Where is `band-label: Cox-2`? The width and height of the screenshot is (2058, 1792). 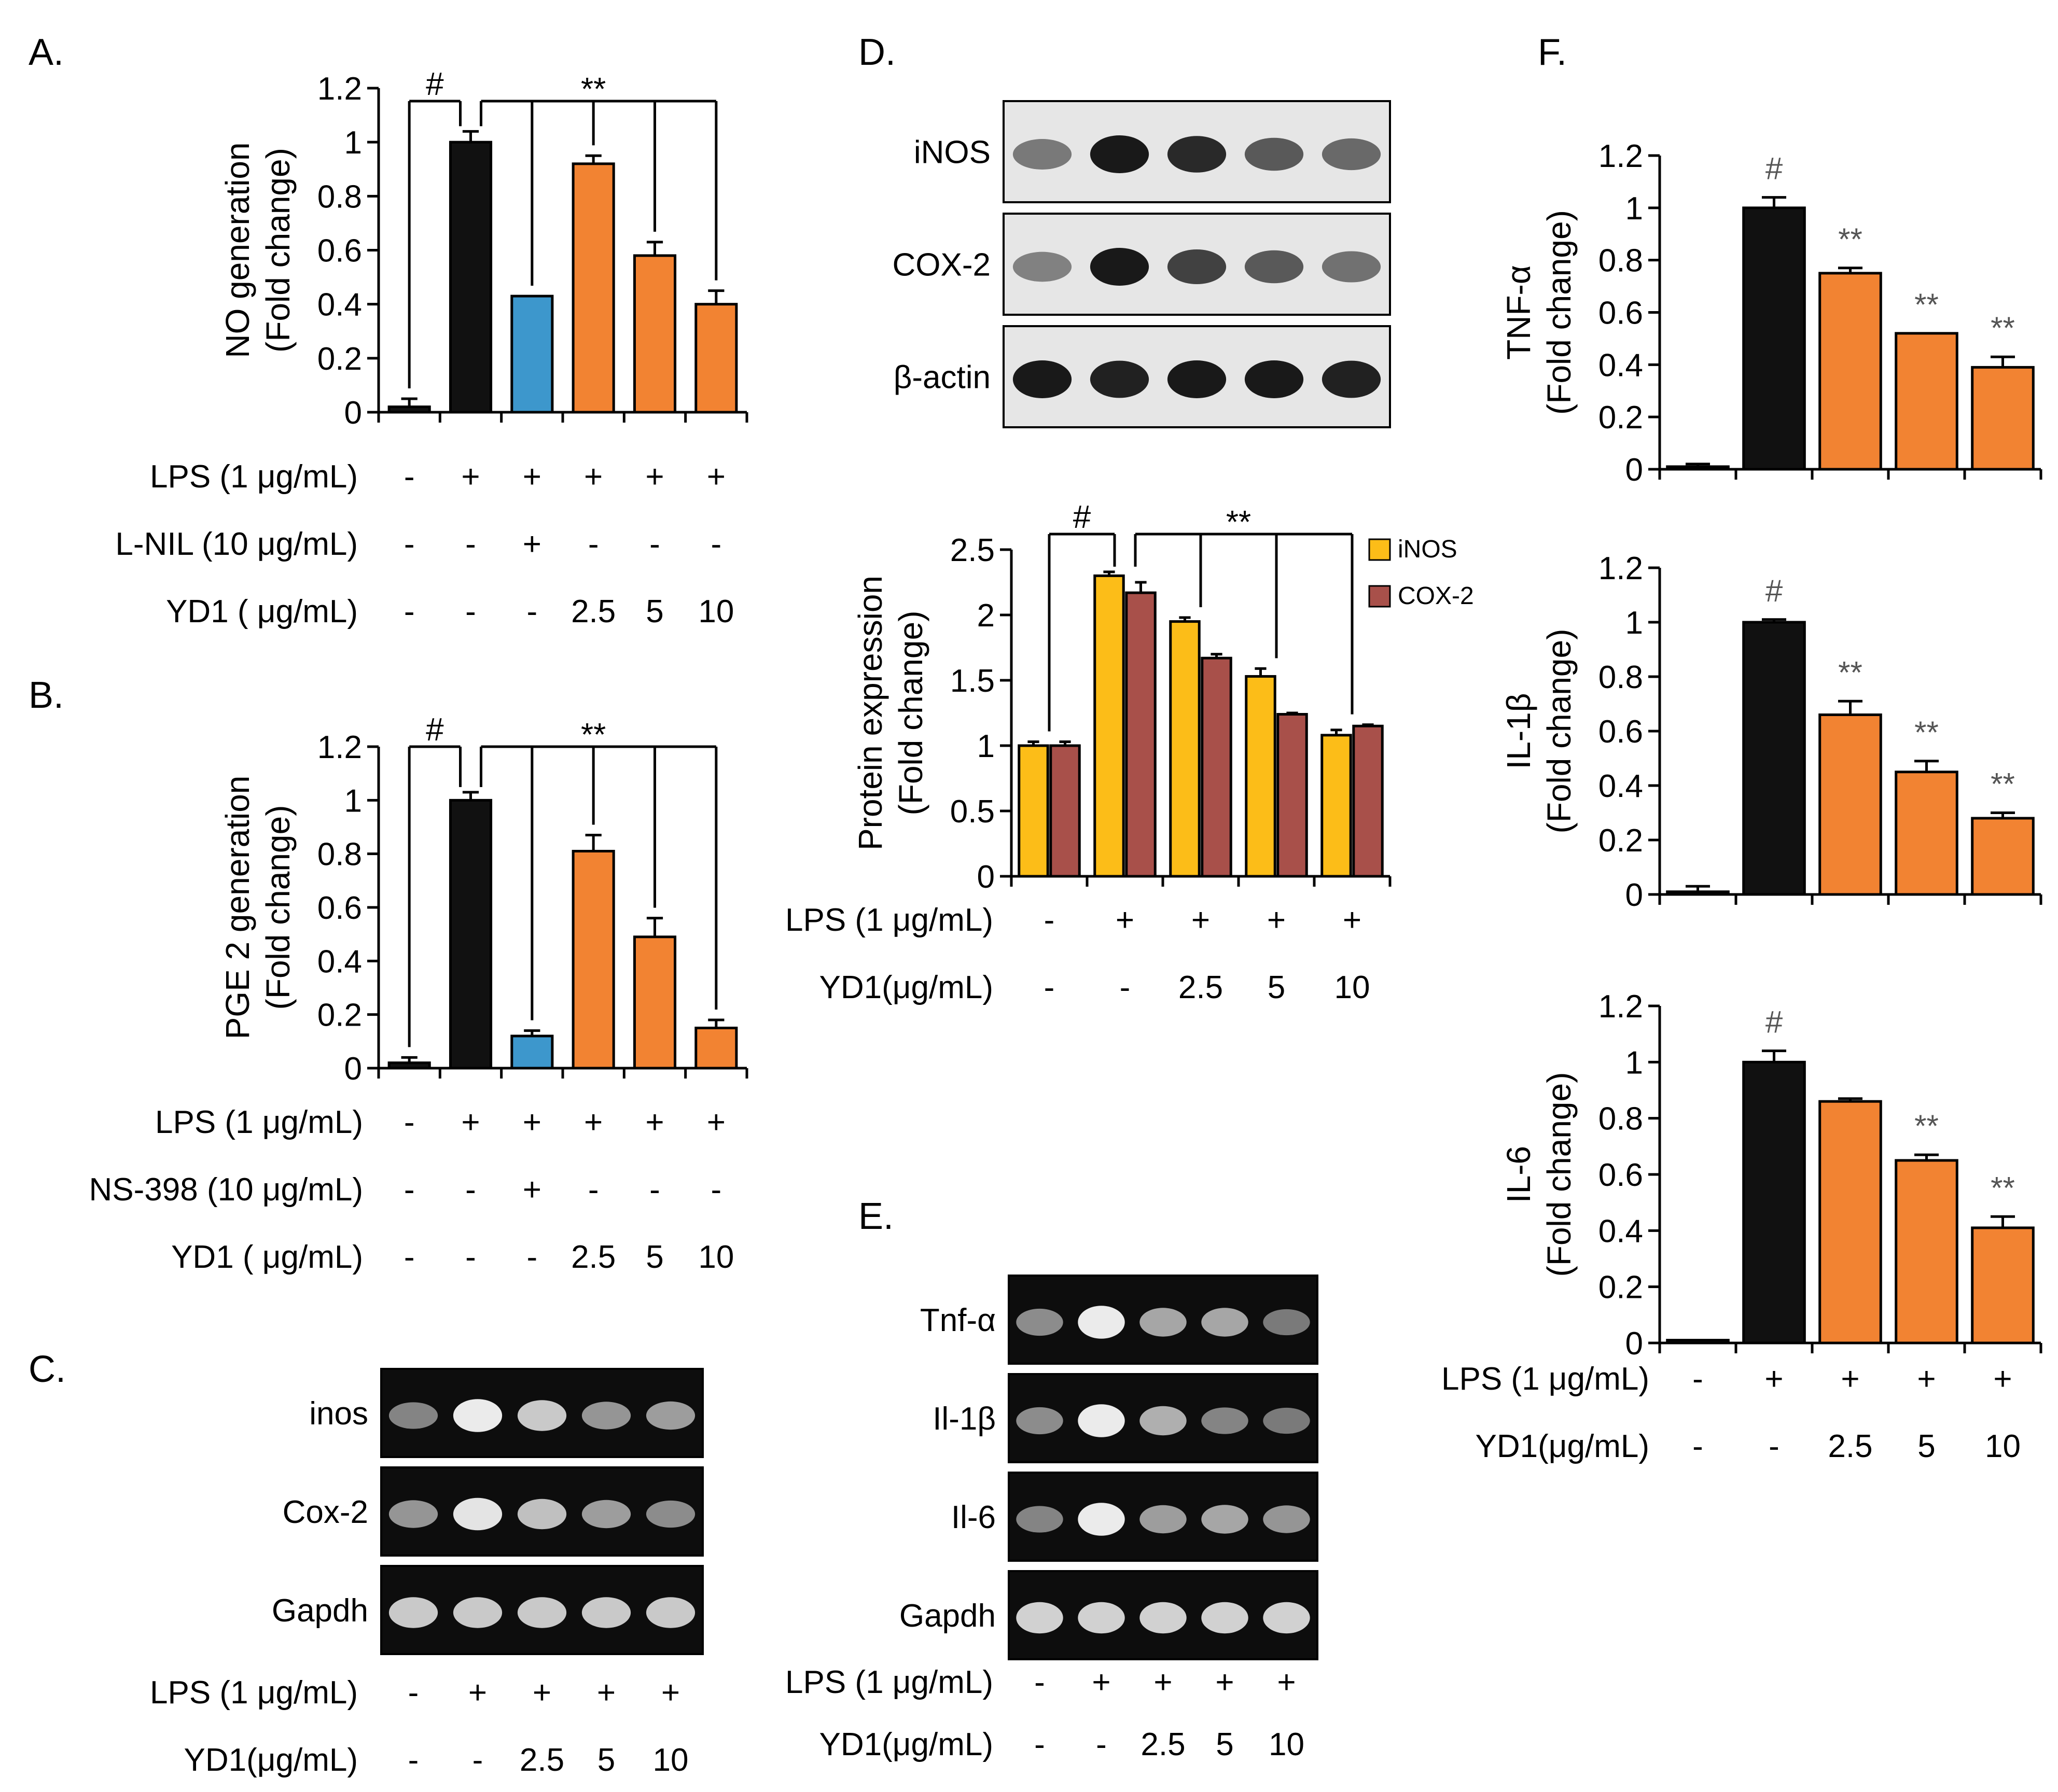 band-label: Cox-2 is located at coordinates (325, 1512).